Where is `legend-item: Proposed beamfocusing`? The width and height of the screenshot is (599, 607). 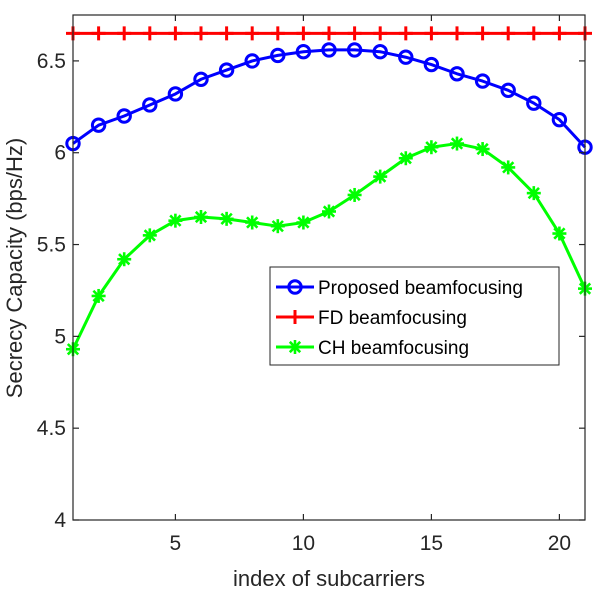
legend-item: Proposed beamfocusing is located at coordinates (399, 288).